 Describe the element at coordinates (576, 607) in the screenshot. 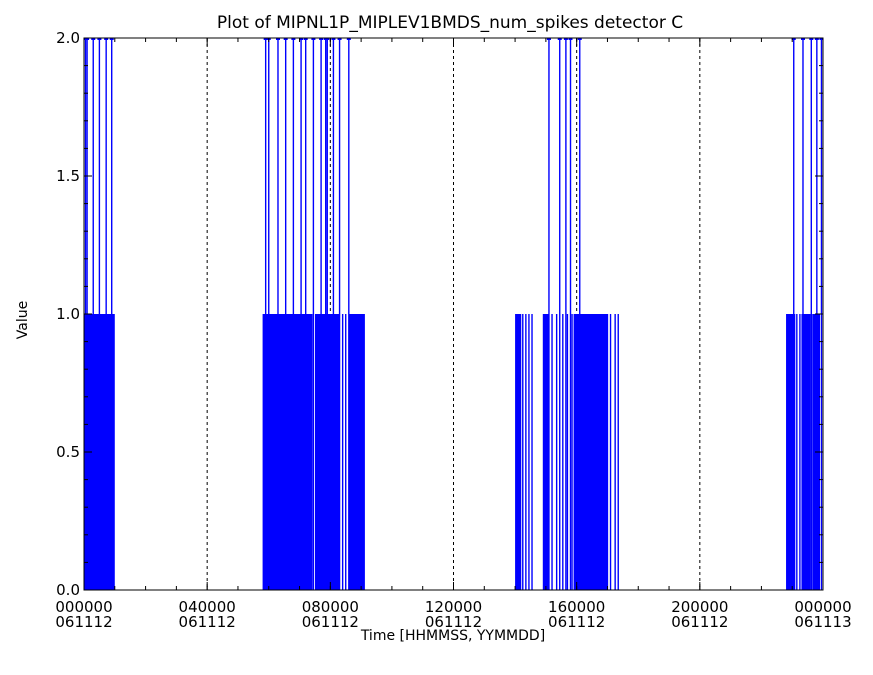

I see `x-tick-time: 160000` at that location.